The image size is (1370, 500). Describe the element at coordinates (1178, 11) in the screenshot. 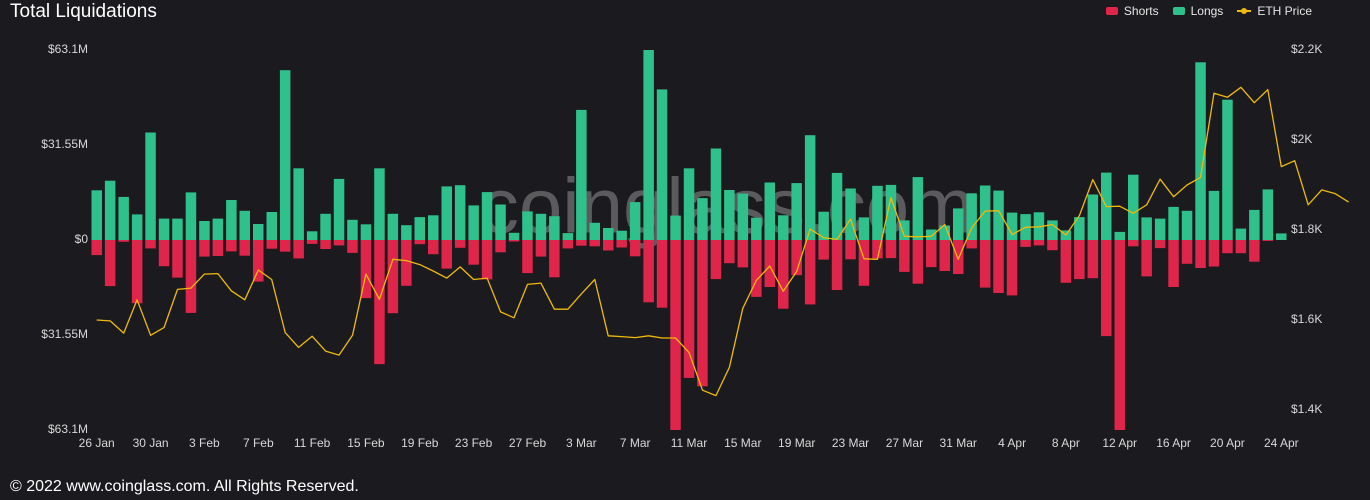

I see `longs-swatch` at that location.